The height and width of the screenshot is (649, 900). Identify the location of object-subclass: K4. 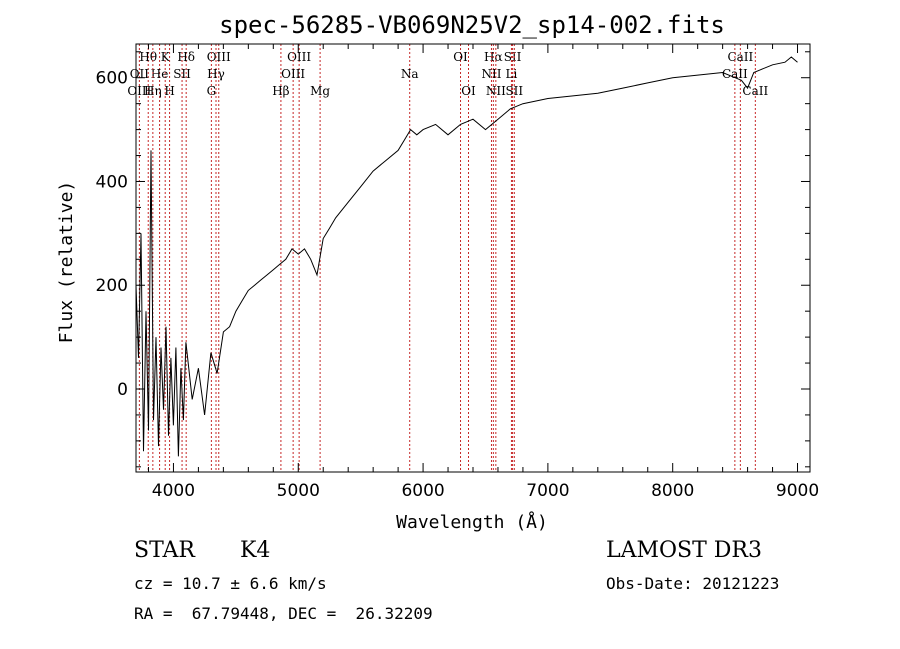
(255, 550).